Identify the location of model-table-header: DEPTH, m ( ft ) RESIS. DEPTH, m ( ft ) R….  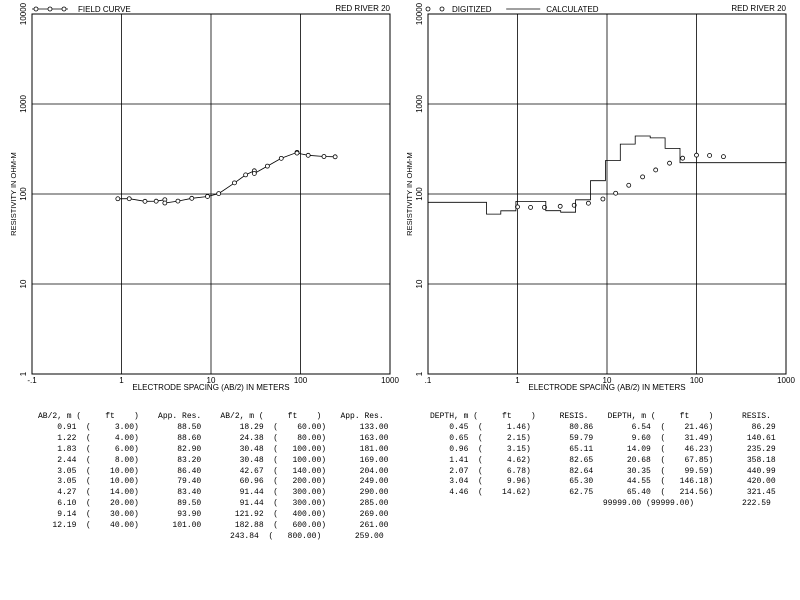
(600, 416).